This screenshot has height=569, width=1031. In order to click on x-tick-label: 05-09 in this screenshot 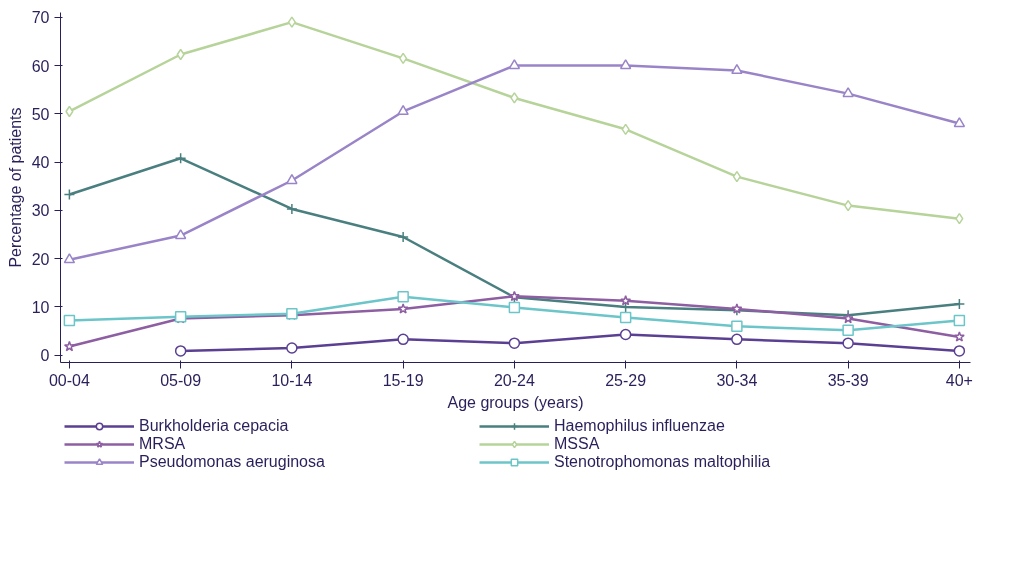, I will do `click(181, 380)`.